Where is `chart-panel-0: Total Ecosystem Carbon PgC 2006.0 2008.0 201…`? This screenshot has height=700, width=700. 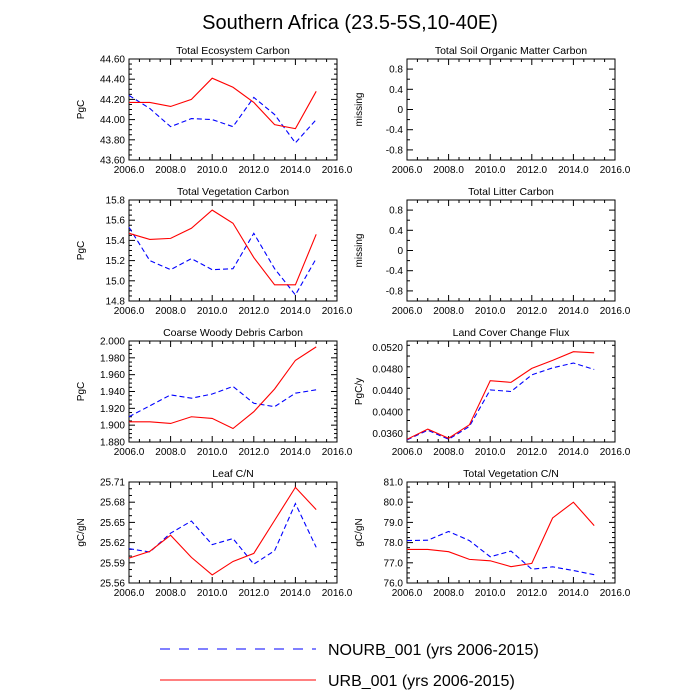 chart-panel-0: Total Ecosystem Carbon PgC 2006.0 2008.0 201… is located at coordinates (214, 110).